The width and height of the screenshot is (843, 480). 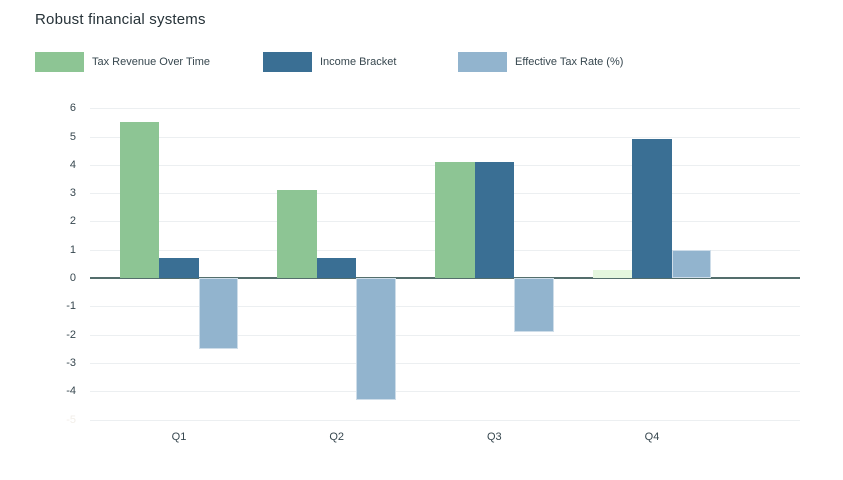 I want to click on bar-q1-series3, so click(x=218, y=313).